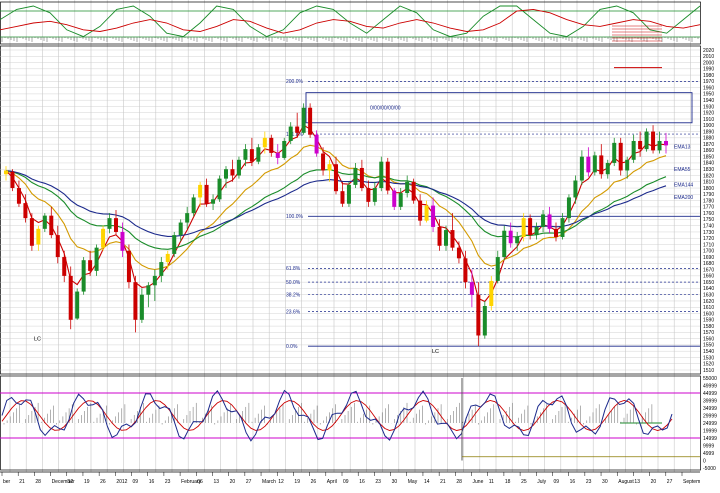 The width and height of the screenshot is (720, 493). What do you see at coordinates (708, 327) in the screenshot?
I see `y-tick-label: 1580` at bounding box center [708, 327].